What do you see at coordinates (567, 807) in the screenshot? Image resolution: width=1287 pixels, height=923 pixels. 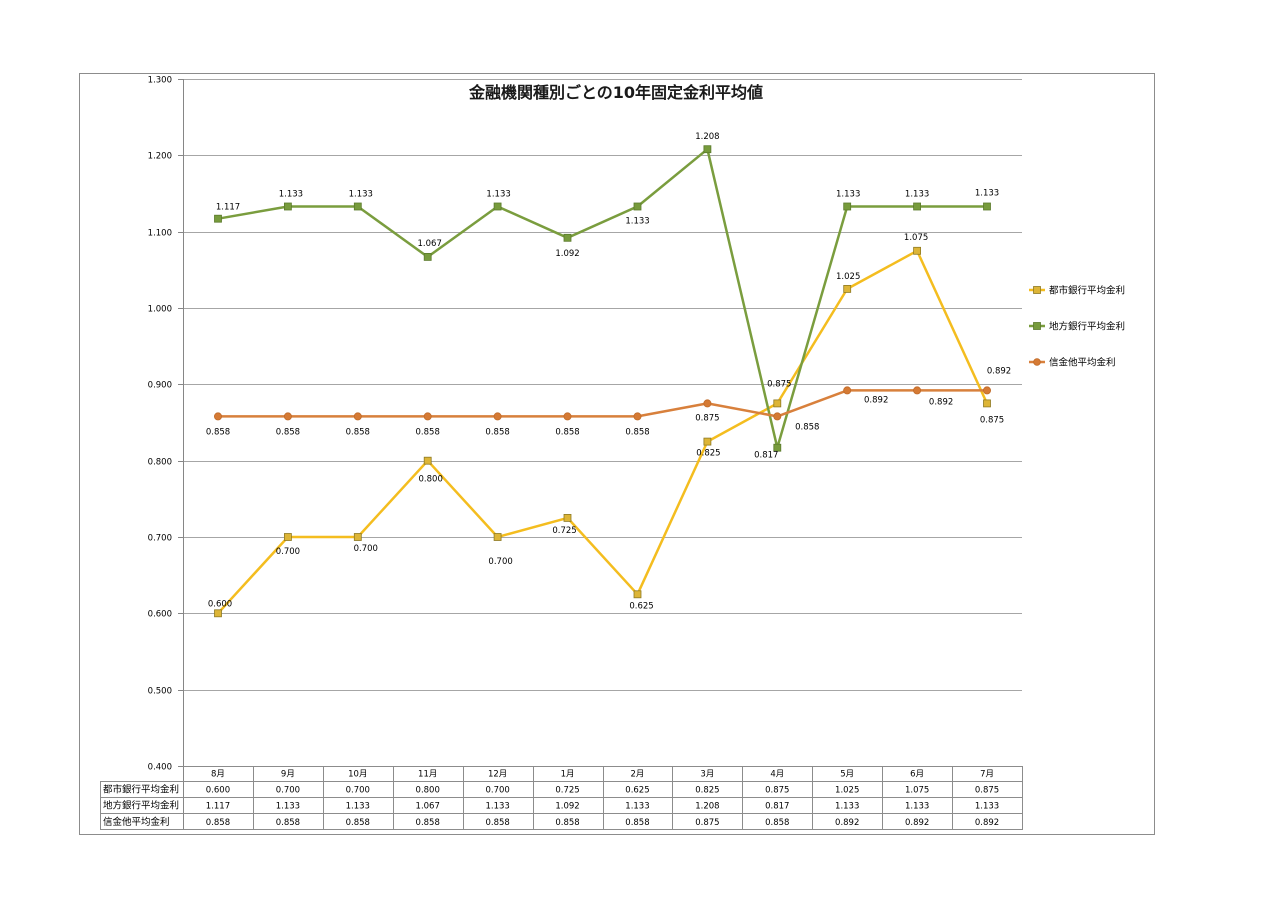 I see `table-cell: 1.092` at bounding box center [567, 807].